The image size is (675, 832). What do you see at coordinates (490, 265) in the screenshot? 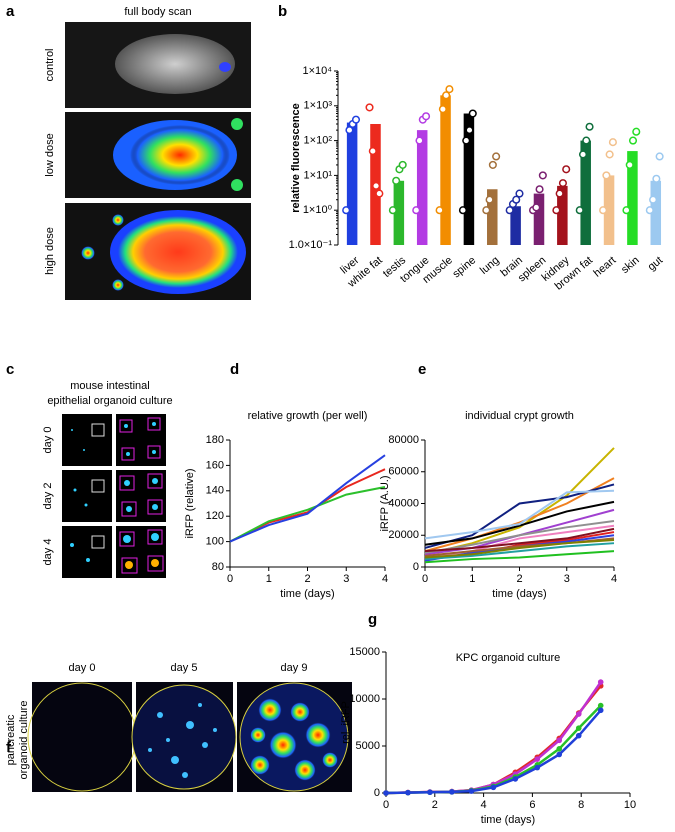
I see `x-tick-label: lung` at bounding box center [490, 265].